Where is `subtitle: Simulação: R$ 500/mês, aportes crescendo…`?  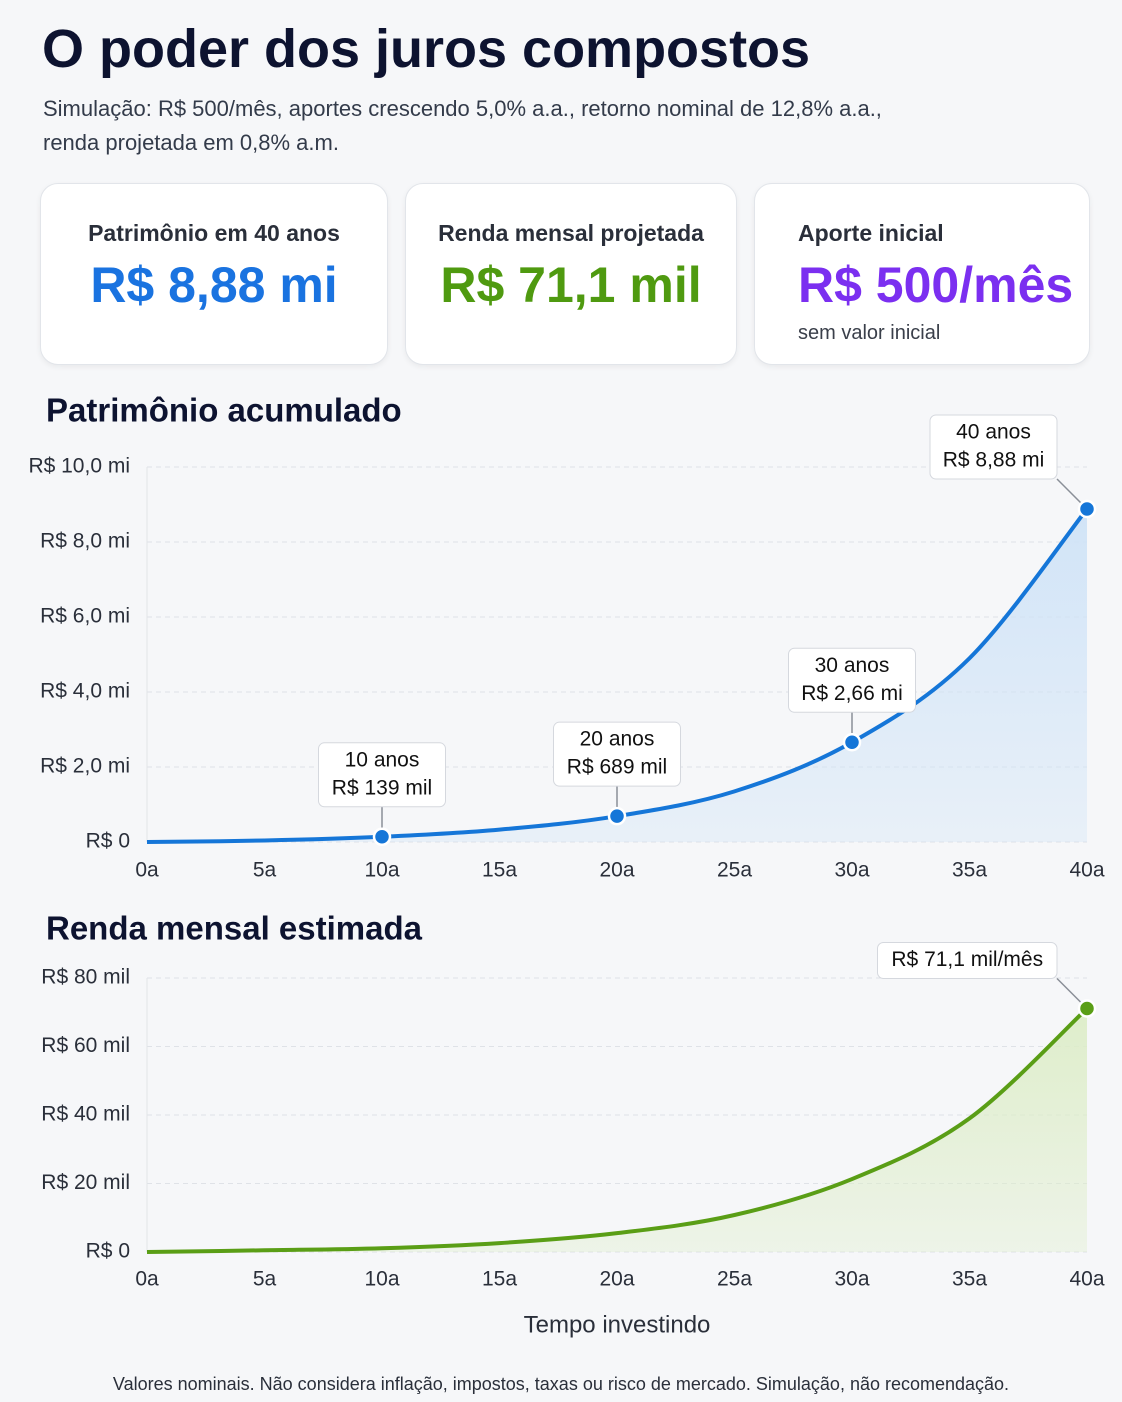
subtitle: Simulação: R$ 500/mês, aportes crescendo… is located at coordinates (462, 108).